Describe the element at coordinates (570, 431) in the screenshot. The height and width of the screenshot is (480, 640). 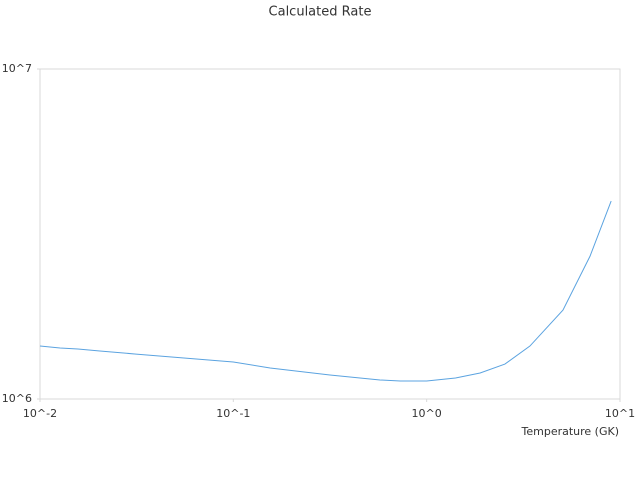
I see `x-axis-label: Temperature (GK)` at that location.